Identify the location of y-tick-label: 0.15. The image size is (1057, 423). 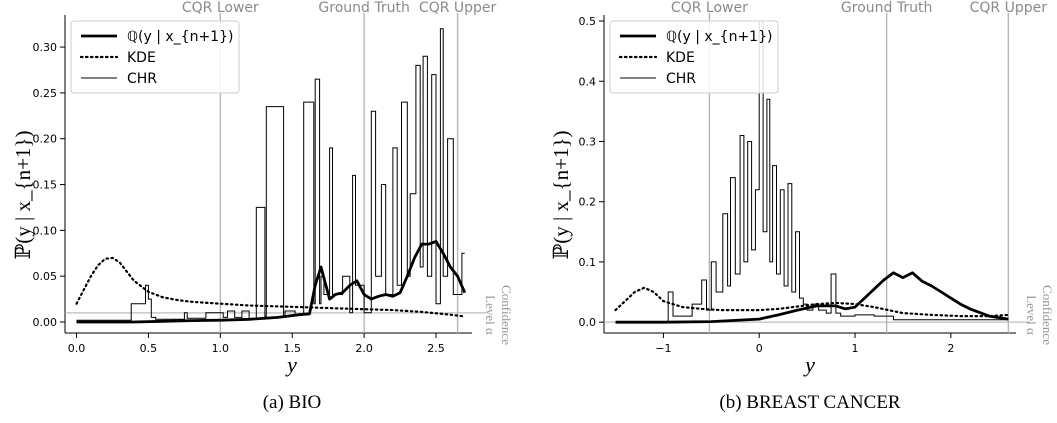
(45, 185).